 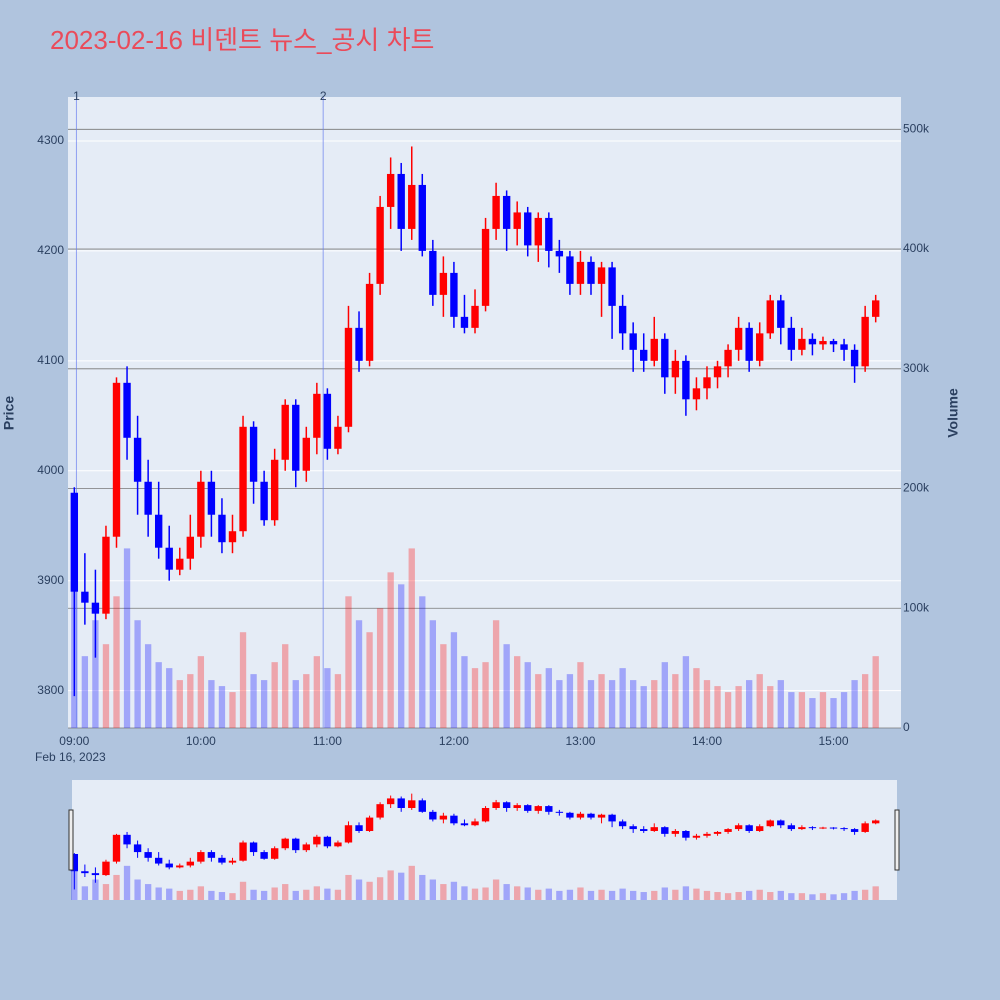 I want to click on y-tick-label: 4200, so click(x=50, y=250).